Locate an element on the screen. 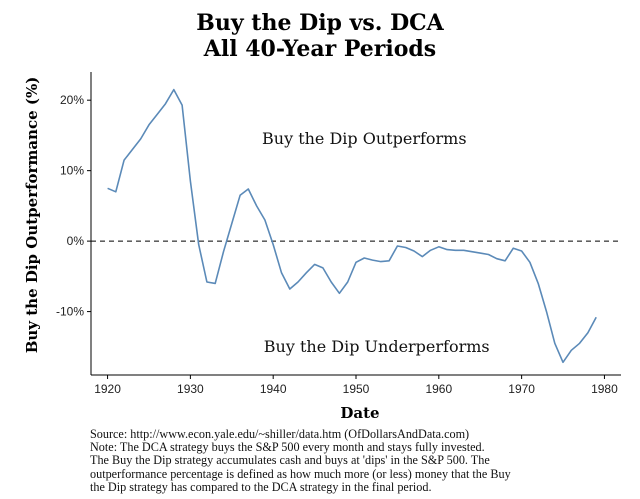 The height and width of the screenshot is (499, 640). x-tick-label: 1930 is located at coordinates (190, 389).